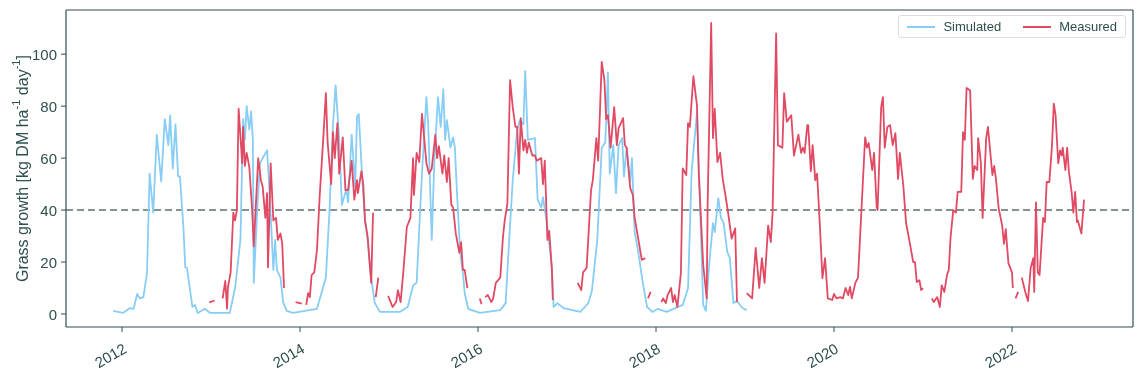 Image resolution: width=1142 pixels, height=374 pixels. I want to click on y-tick-label: 20, so click(48, 262).